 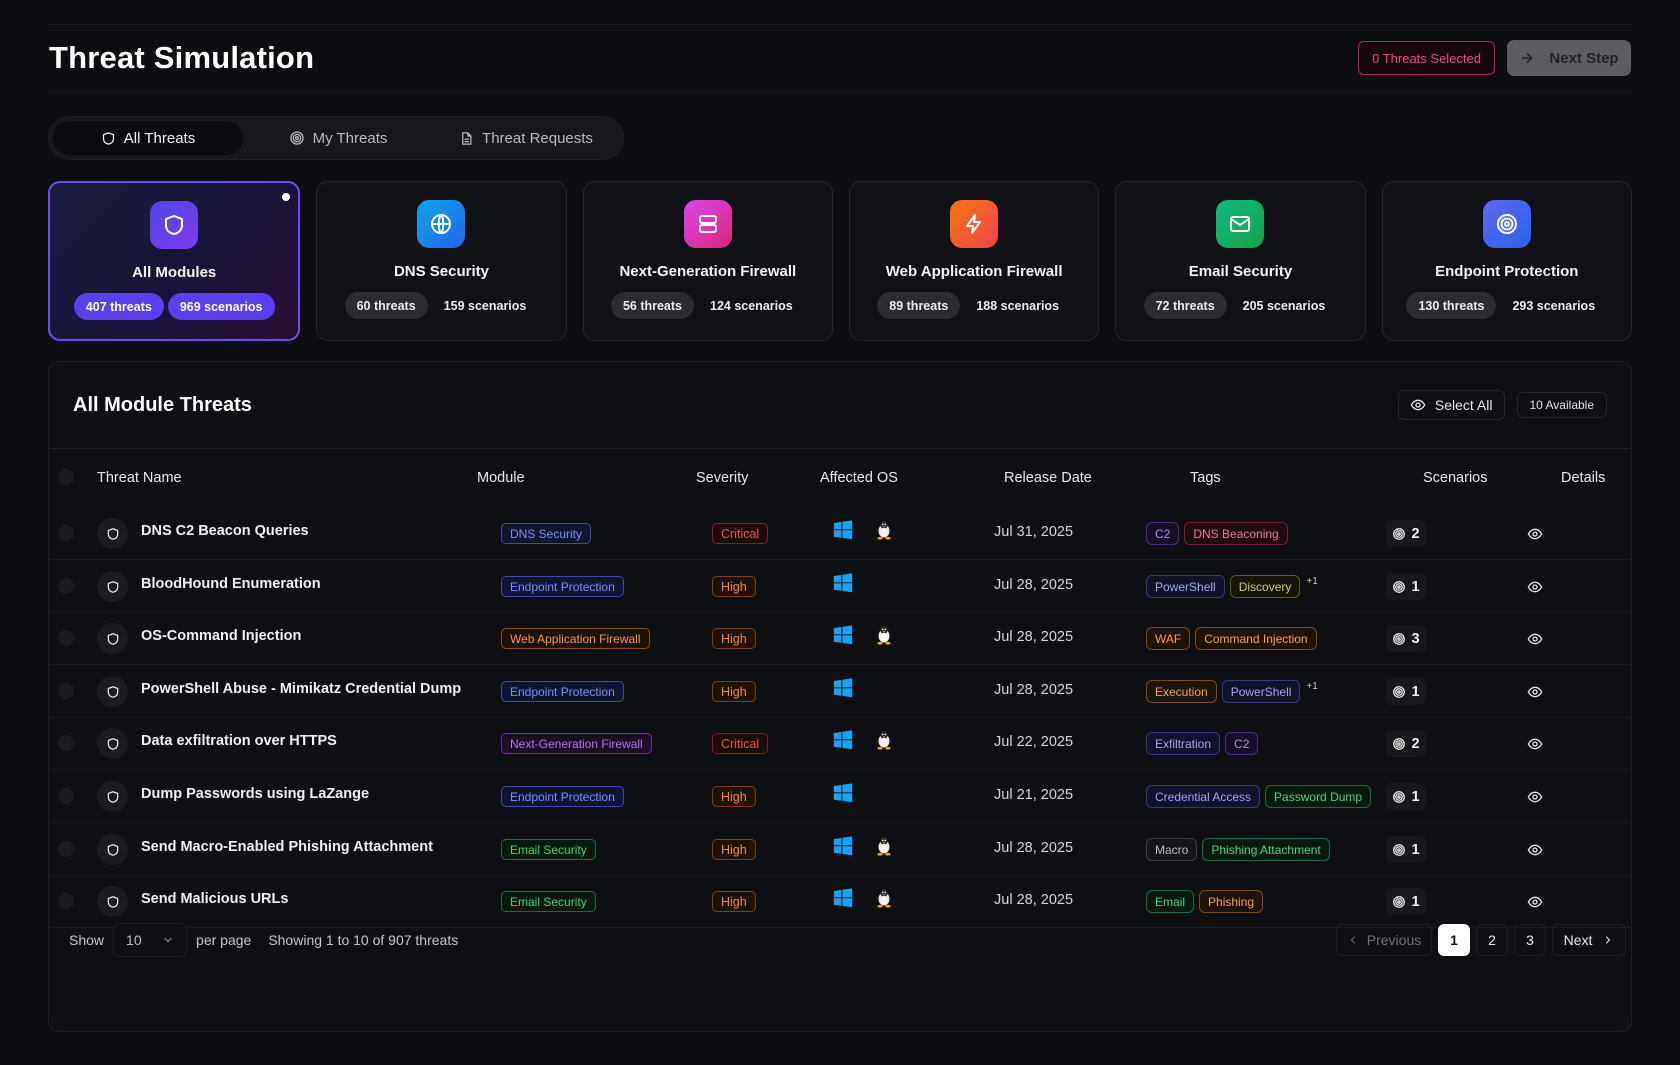 What do you see at coordinates (215, 899) in the screenshot?
I see `threat-name: Send Malicious URLs` at bounding box center [215, 899].